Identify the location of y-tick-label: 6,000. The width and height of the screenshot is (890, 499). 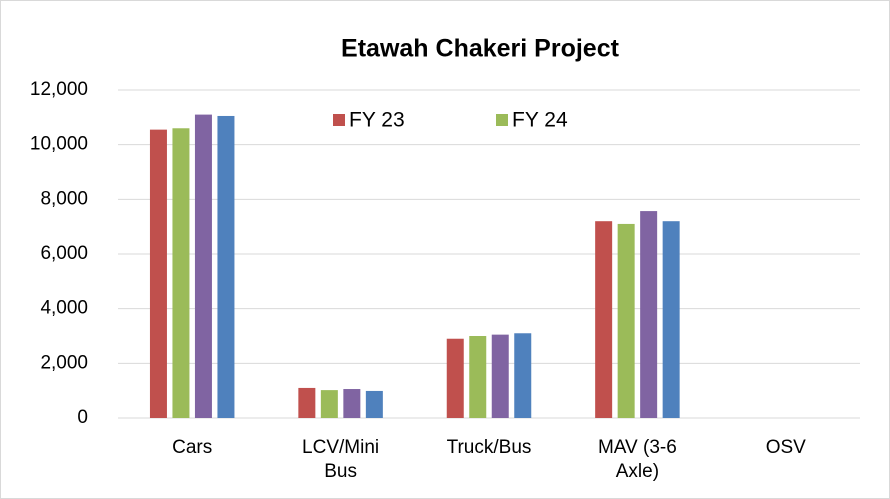
(64, 253).